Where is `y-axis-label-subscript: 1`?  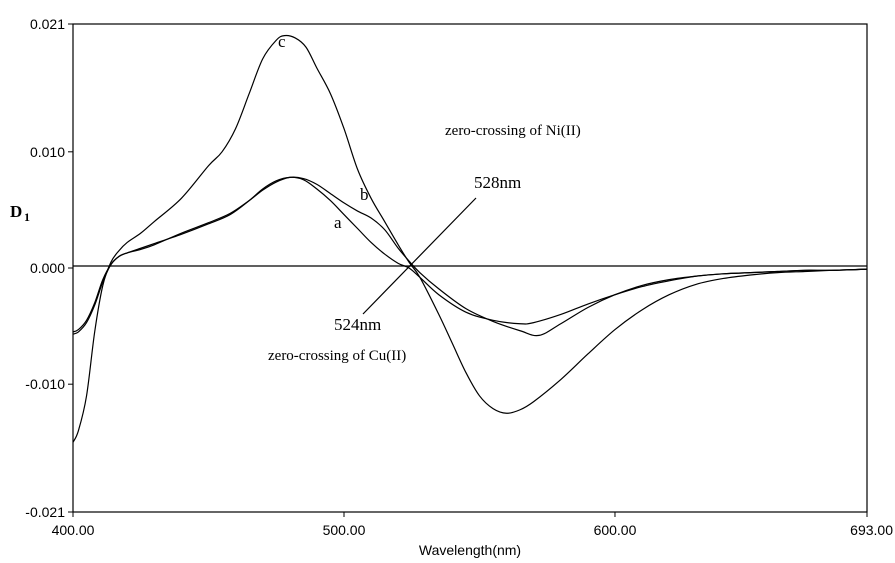
y-axis-label-subscript: 1 is located at coordinates (27, 217).